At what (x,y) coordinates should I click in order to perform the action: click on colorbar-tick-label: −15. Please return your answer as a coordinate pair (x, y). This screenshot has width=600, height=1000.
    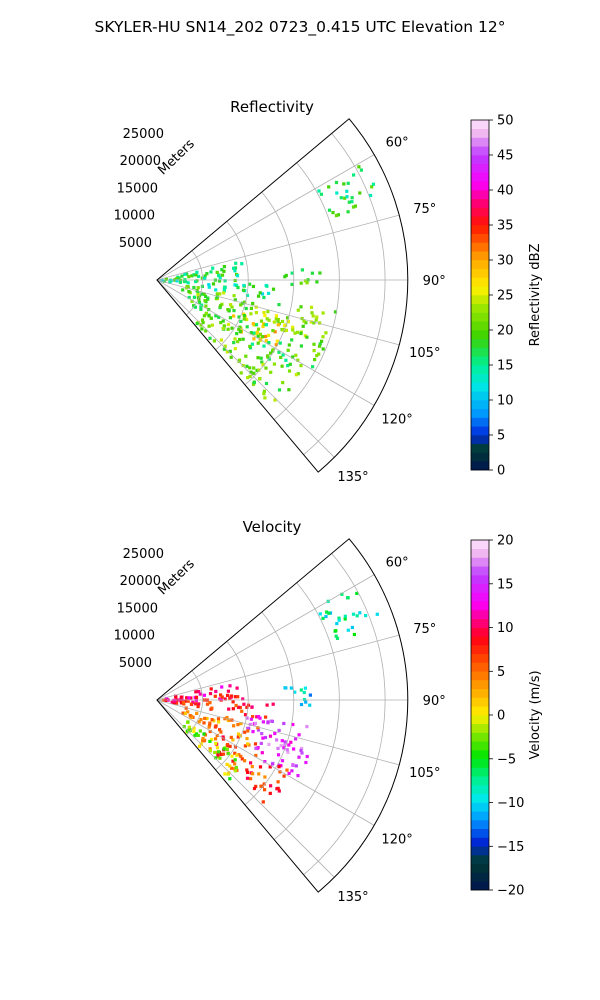
    Looking at the image, I should click on (510, 847).